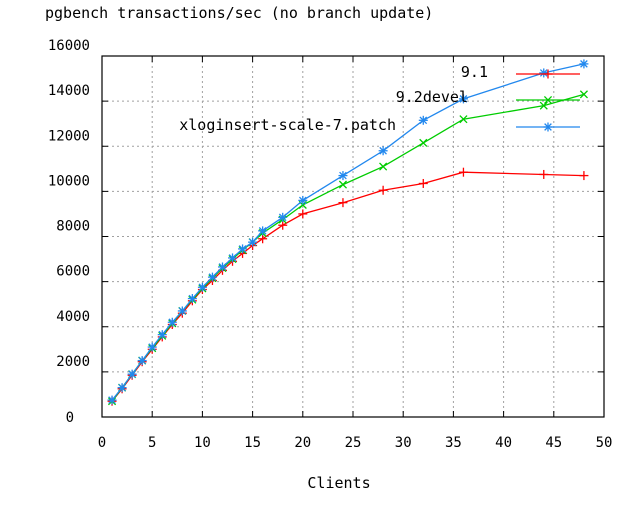 Image resolution: width=644 pixels, height=505 pixels. I want to click on x-tick-label: 50, so click(604, 443).